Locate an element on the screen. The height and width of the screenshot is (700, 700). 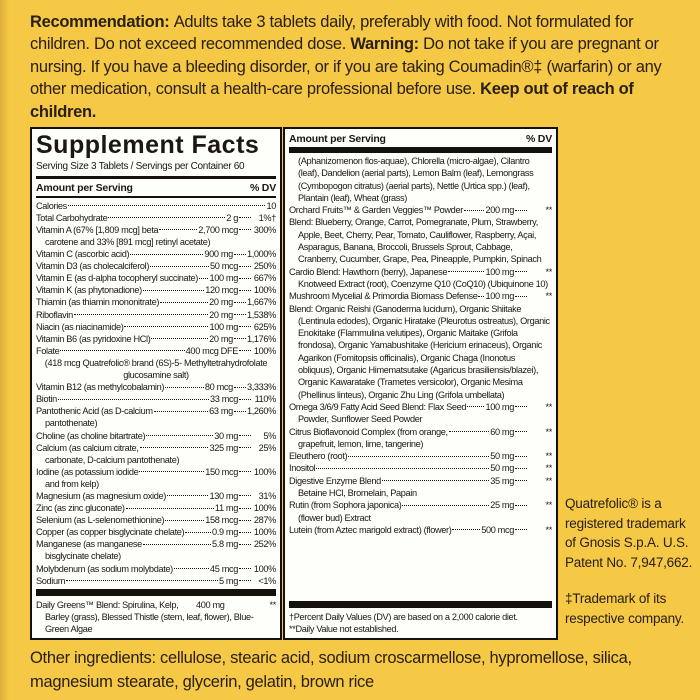
nutrient-name: Molybdenum (as sodium molybdate) is located at coordinates (104, 568).